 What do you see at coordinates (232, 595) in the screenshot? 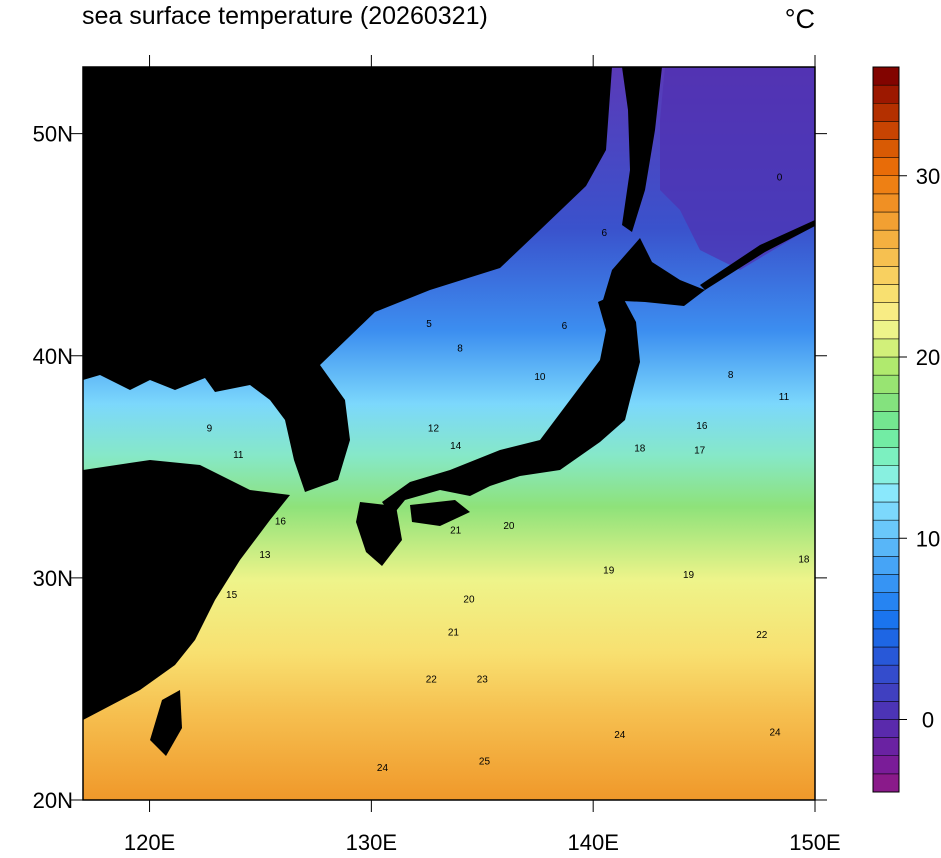
I see `contour-label: 15` at bounding box center [232, 595].